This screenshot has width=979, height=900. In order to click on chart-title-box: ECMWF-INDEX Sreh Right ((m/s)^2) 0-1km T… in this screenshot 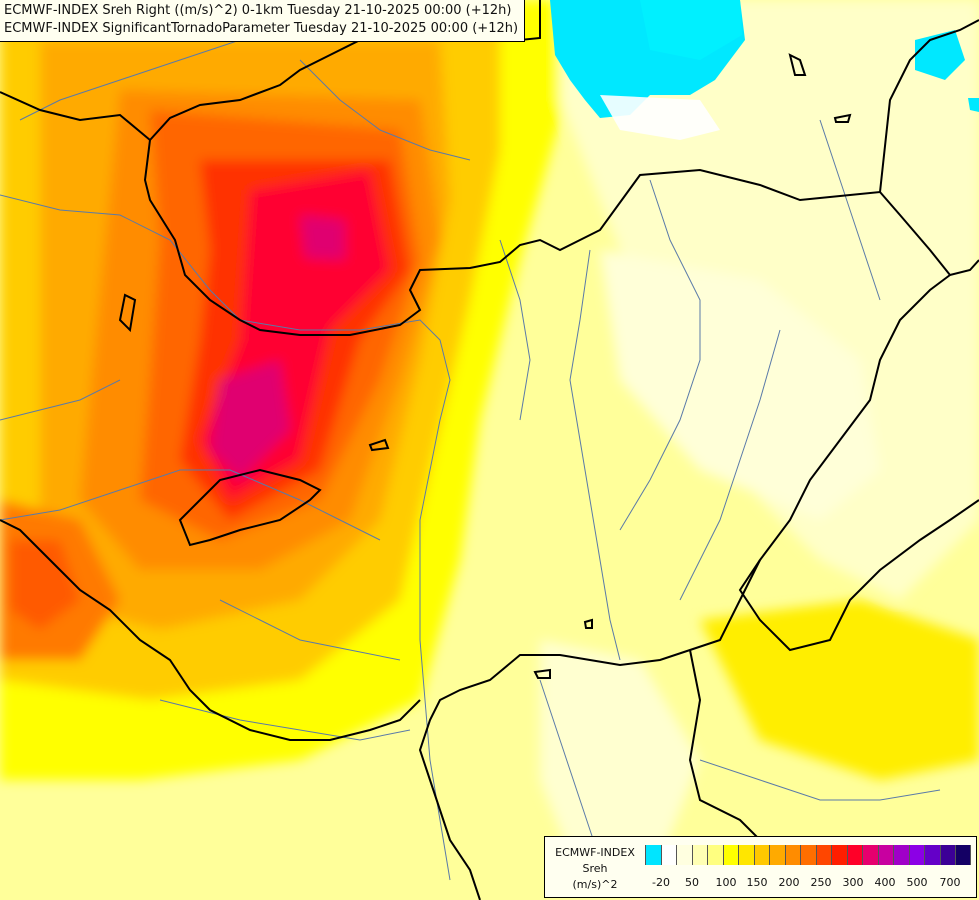, I will do `click(263, 21)`.